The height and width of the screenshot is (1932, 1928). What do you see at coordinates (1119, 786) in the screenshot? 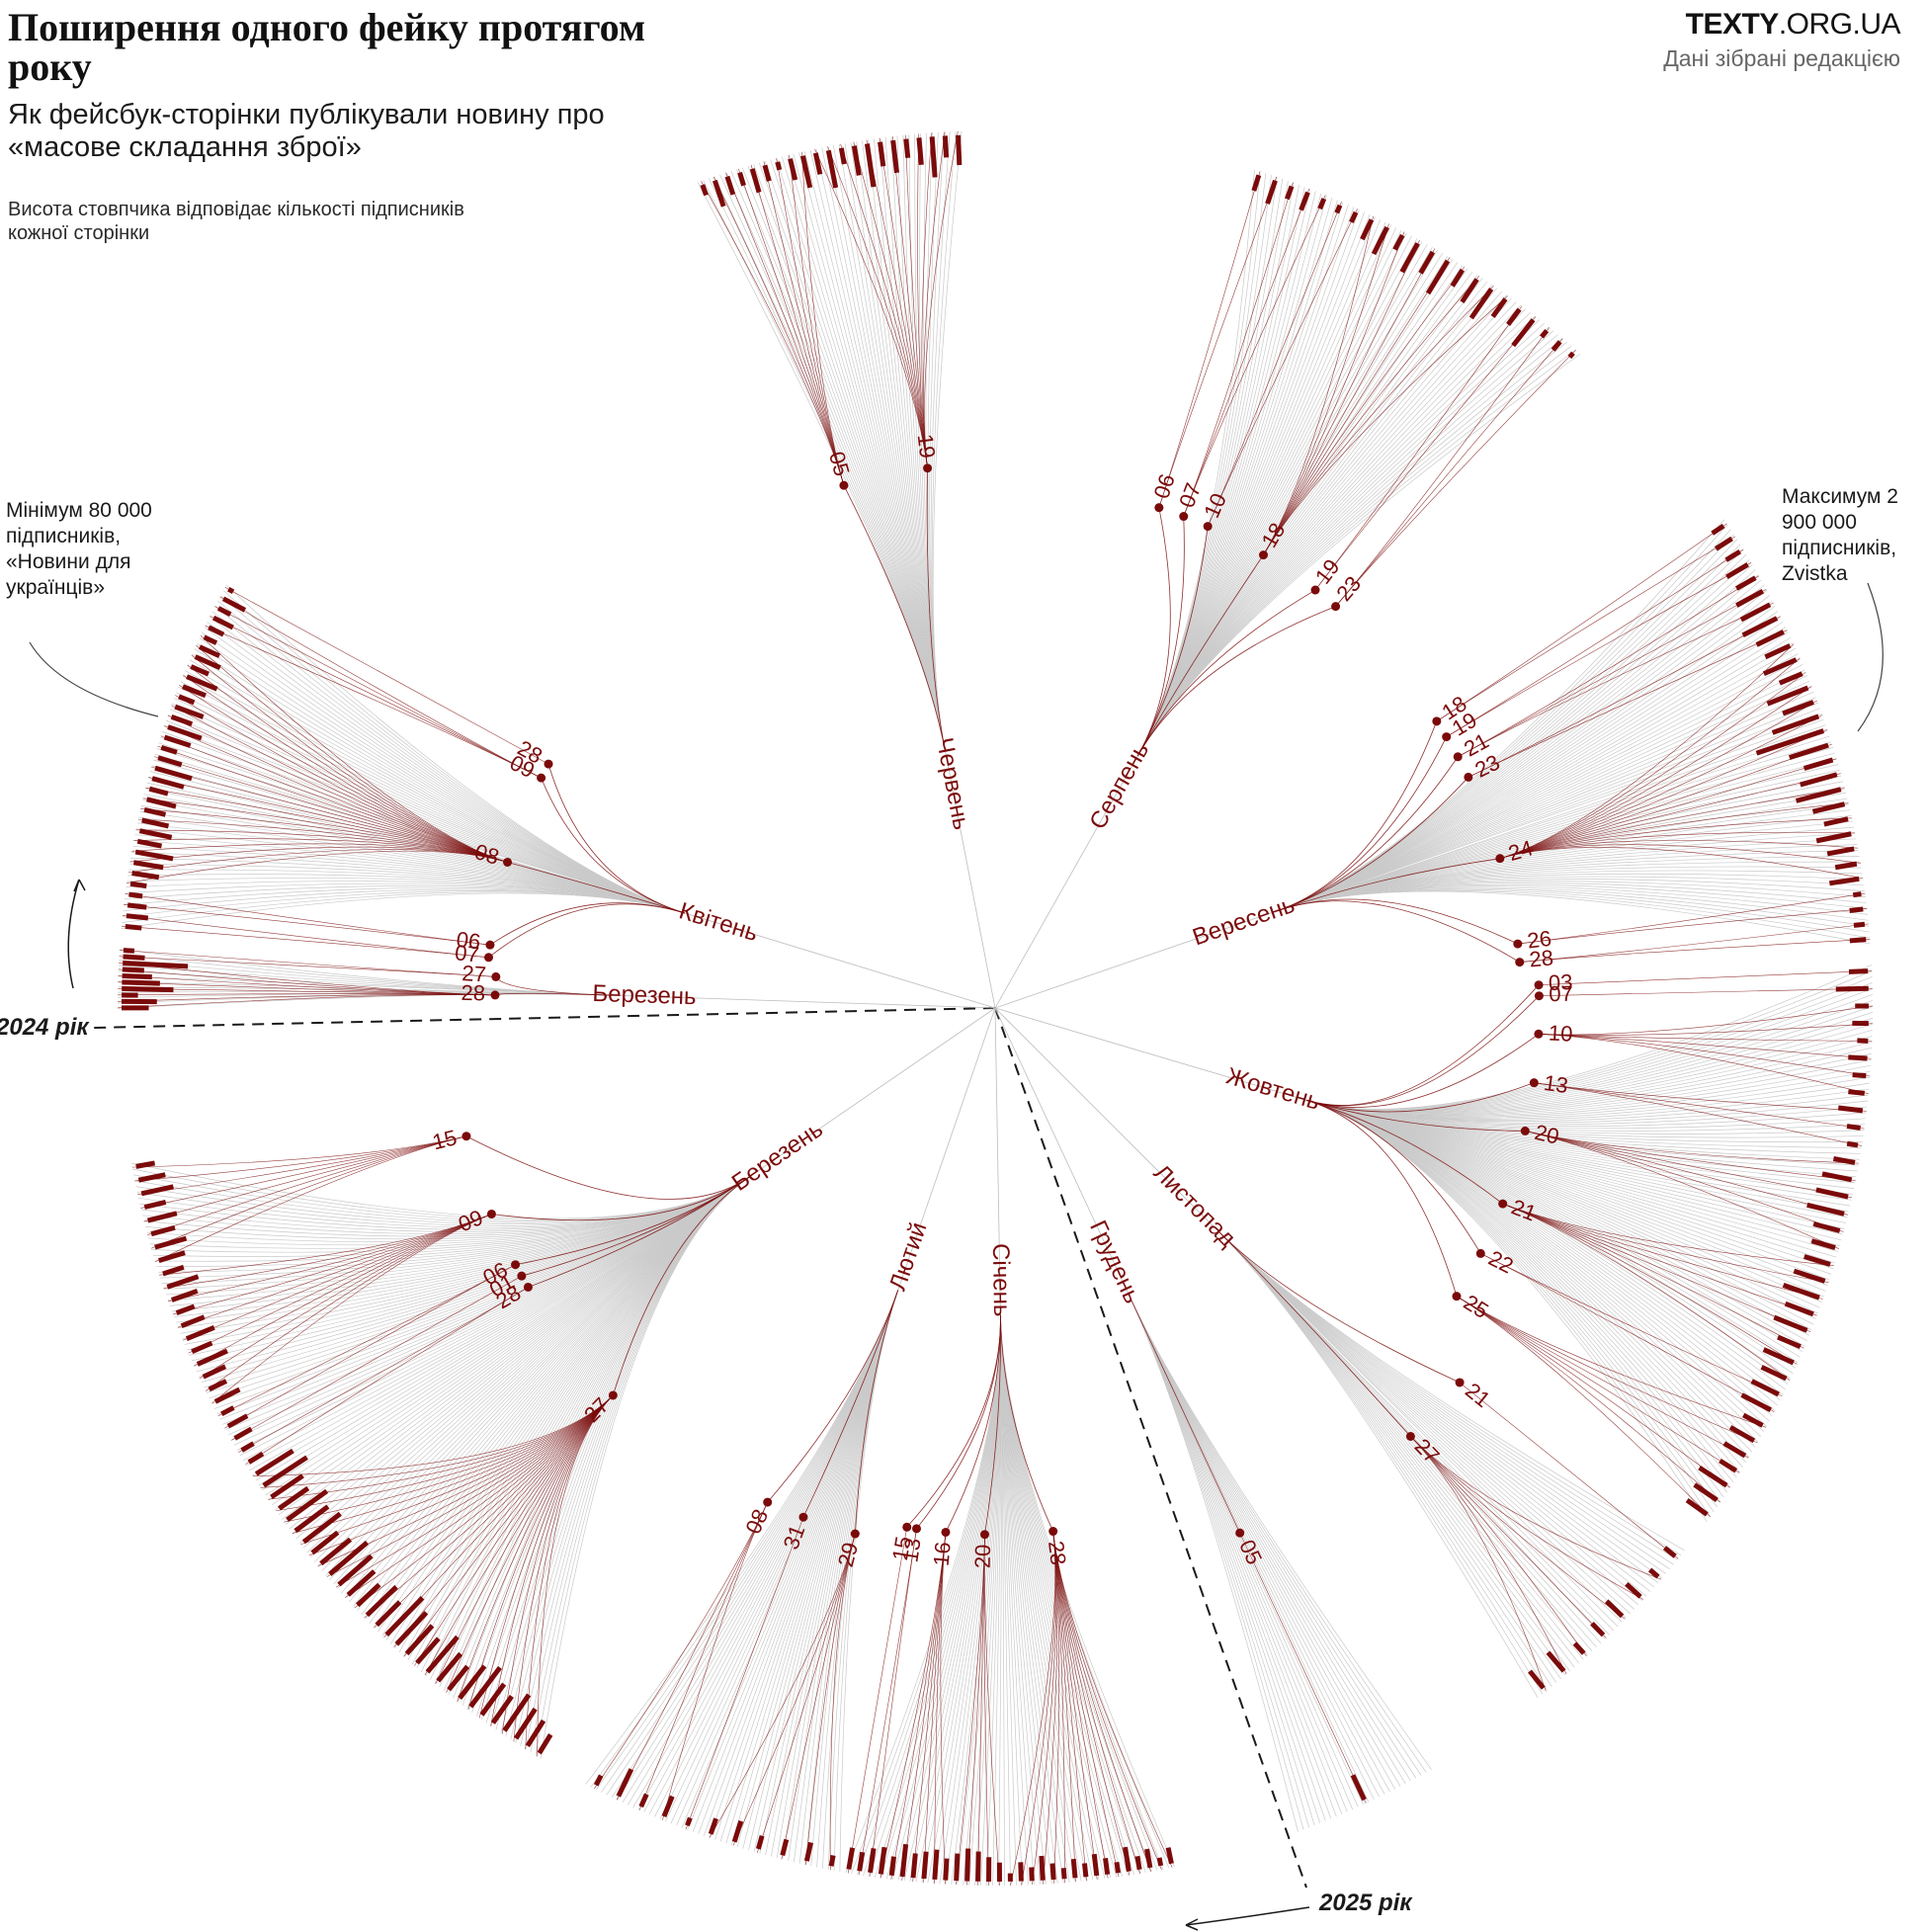
I see `month-label-aug24: Серпень` at bounding box center [1119, 786].